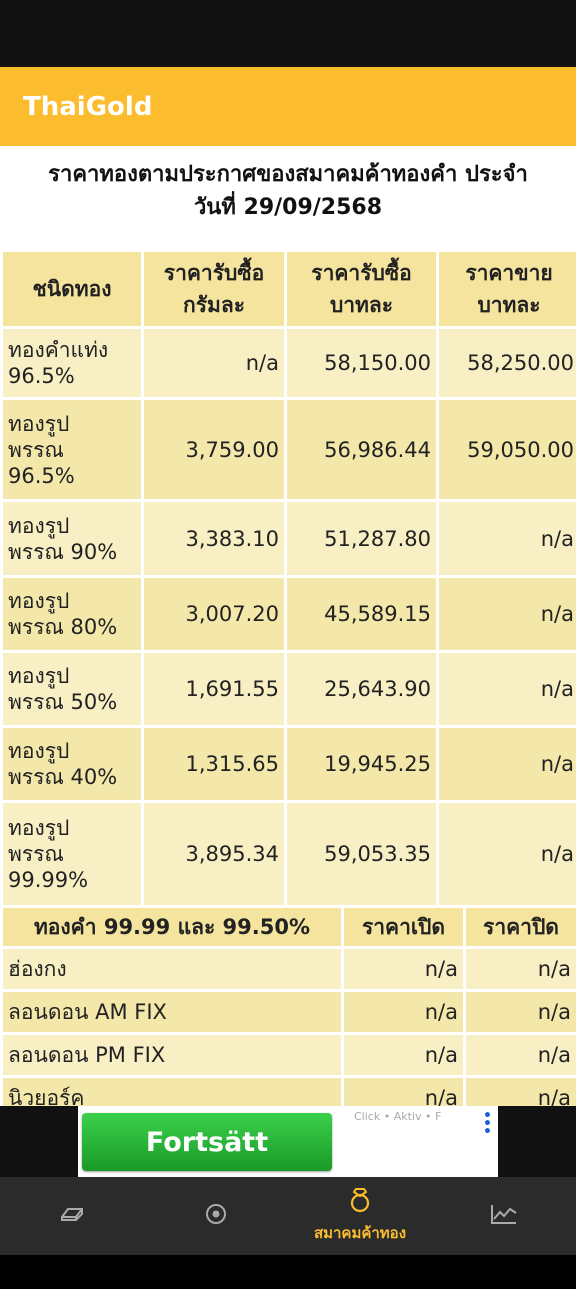 The height and width of the screenshot is (1289, 576). What do you see at coordinates (214, 538) in the screenshot?
I see `buy-gram-value: 3,383.10` at bounding box center [214, 538].